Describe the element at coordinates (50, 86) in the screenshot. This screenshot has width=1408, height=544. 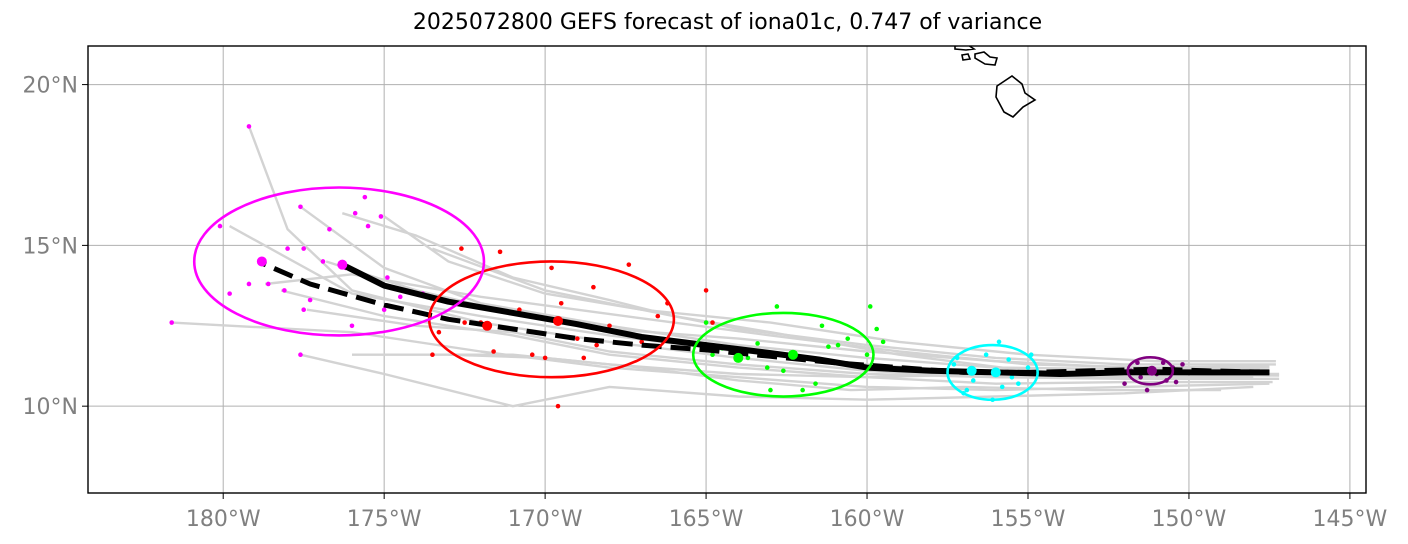
I see `y-tick-label: 20°N` at that location.